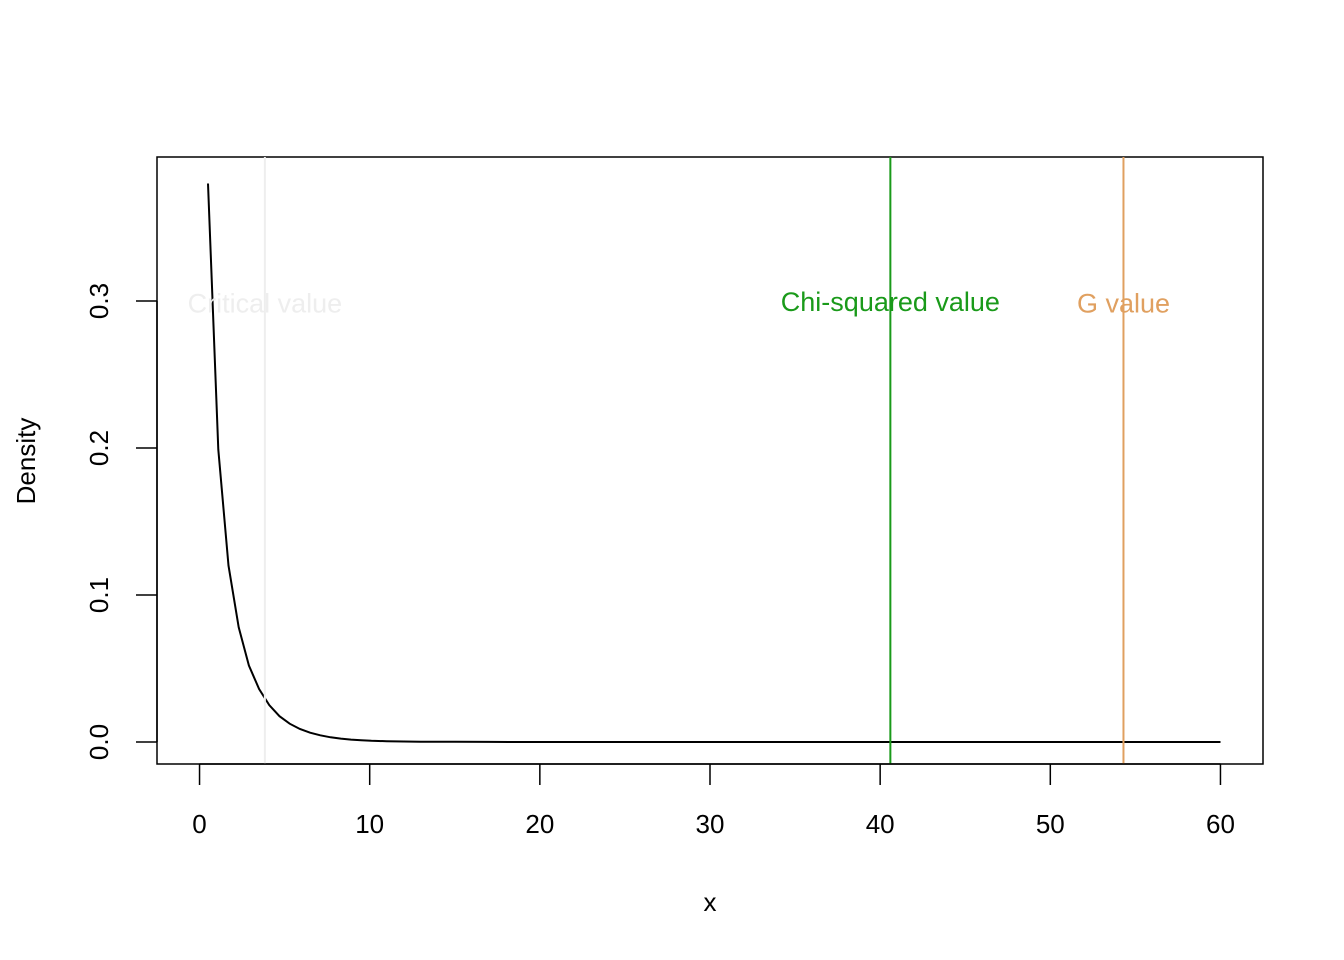 The image size is (1344, 960). What do you see at coordinates (1050, 824) in the screenshot?
I see `x-tick-label: 50` at bounding box center [1050, 824].